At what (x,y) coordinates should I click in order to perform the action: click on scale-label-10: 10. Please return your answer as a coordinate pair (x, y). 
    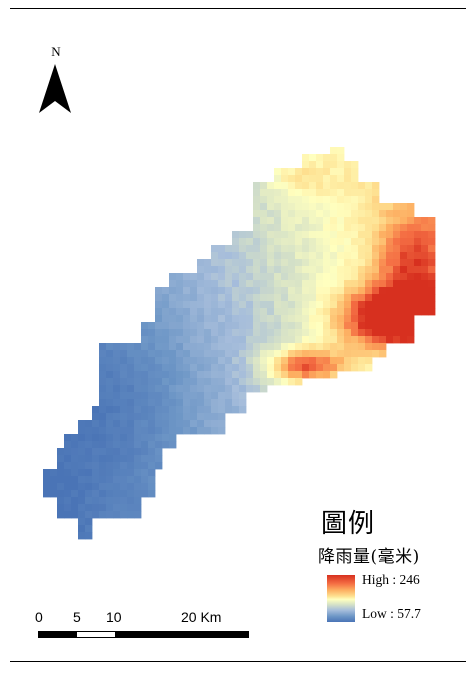
    Looking at the image, I should click on (114, 617).